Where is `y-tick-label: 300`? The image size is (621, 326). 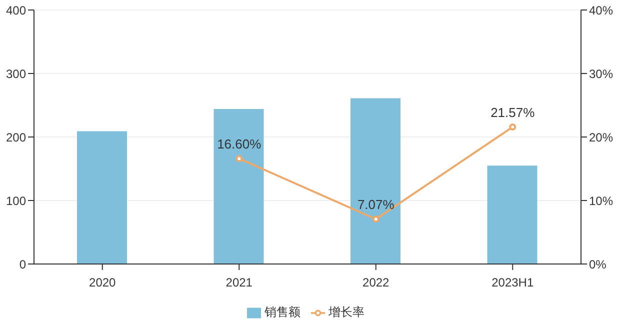
y-tick-label: 300 is located at coordinates (16, 73).